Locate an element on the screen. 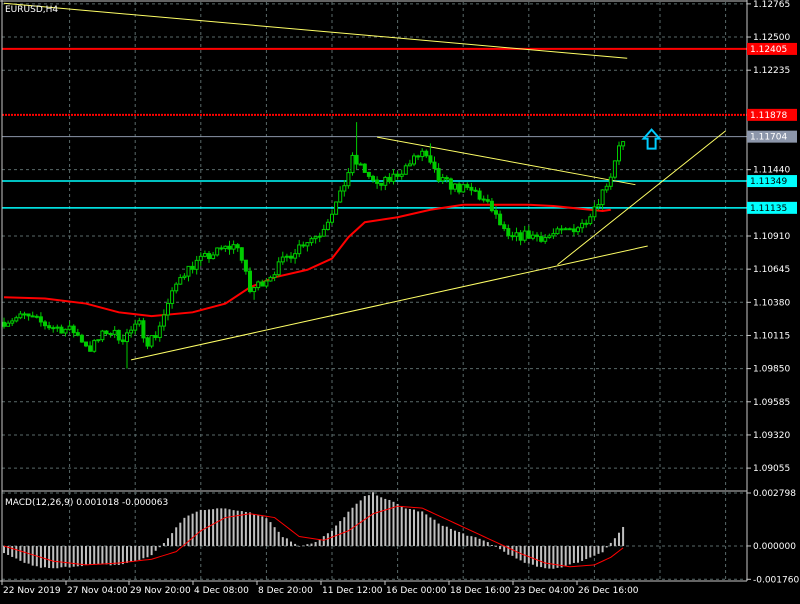 The image size is (800, 604). level-price-tag-text: 1.12405 is located at coordinates (768, 50).